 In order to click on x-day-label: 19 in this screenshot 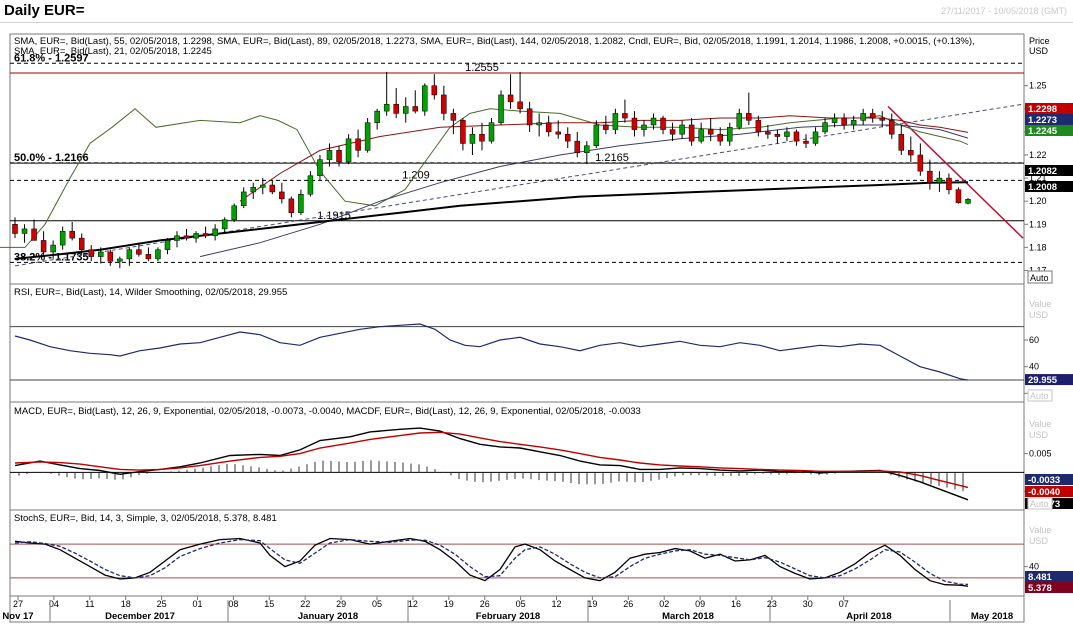, I will do `click(592, 604)`.